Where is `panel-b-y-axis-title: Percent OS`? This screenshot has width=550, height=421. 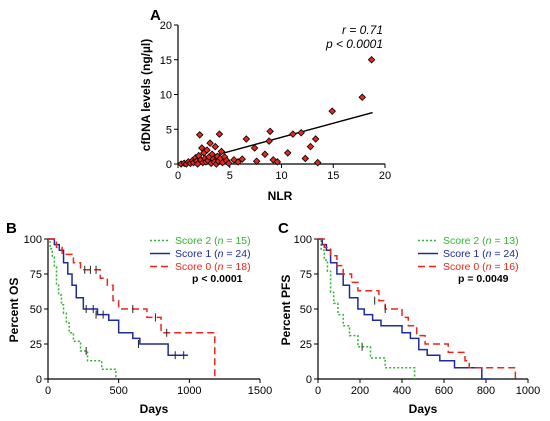
panel-b-y-axis-title: Percent OS is located at coordinates (14, 310).